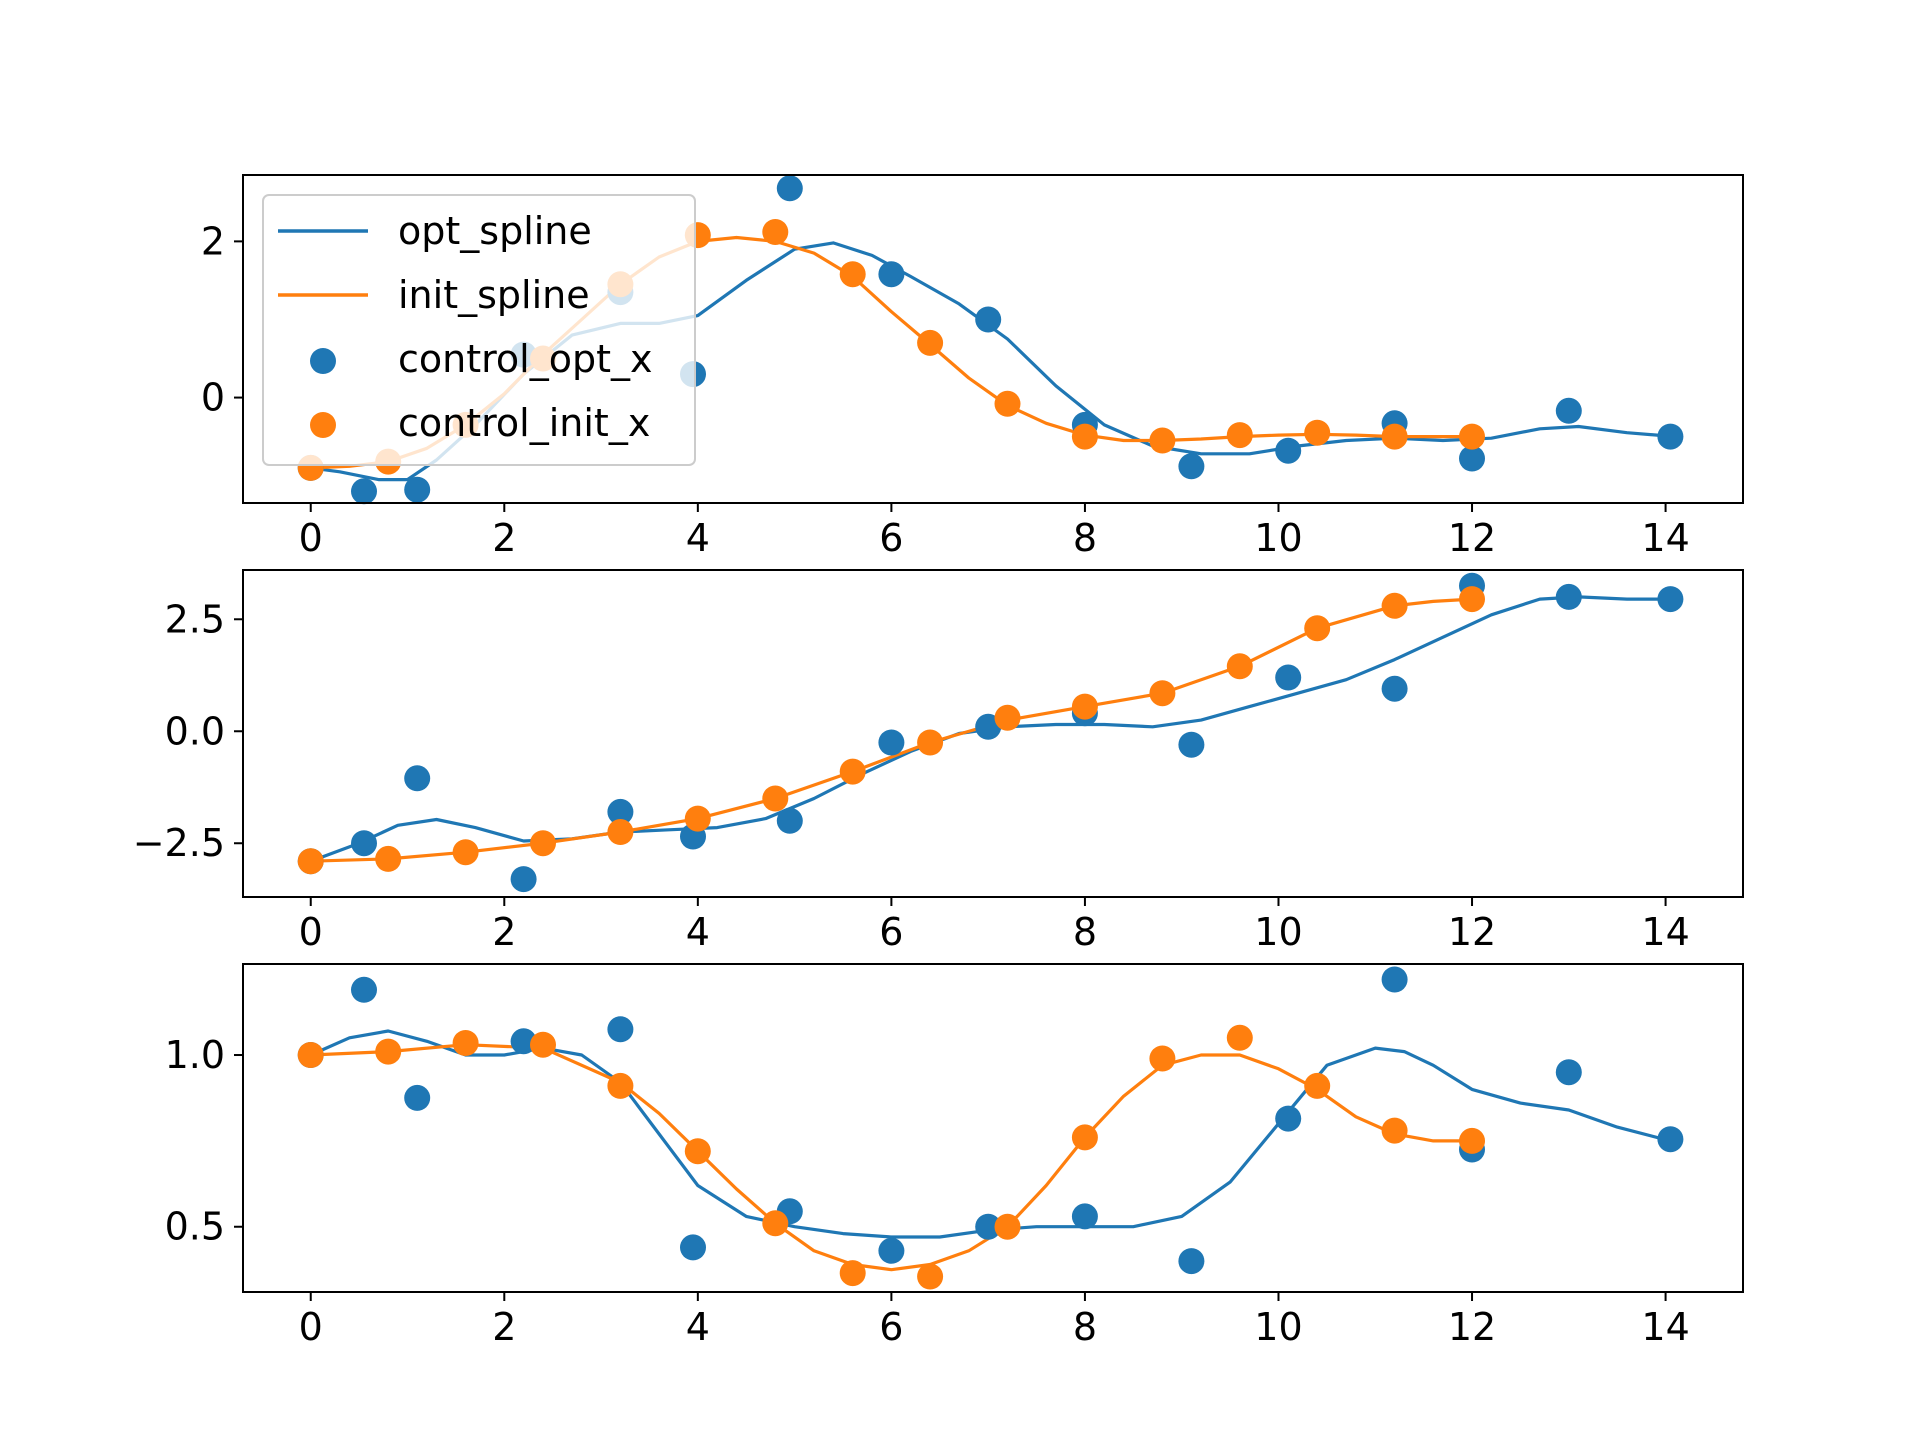 This screenshot has height=1440, width=1920. I want to click on legend-label-opt_spline: opt_spline, so click(495, 231).